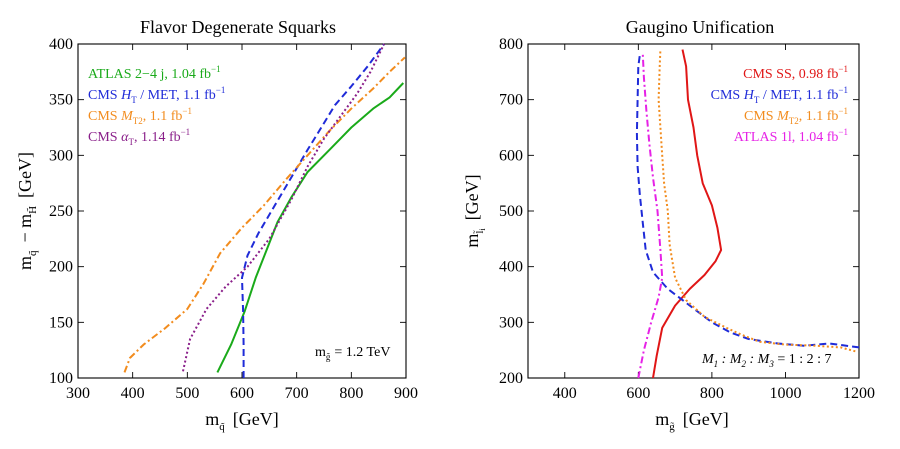 The image size is (900, 449). What do you see at coordinates (27, 211) in the screenshot?
I see `left-y-axis-label: mq̃− mH̃[GeV]` at bounding box center [27, 211].